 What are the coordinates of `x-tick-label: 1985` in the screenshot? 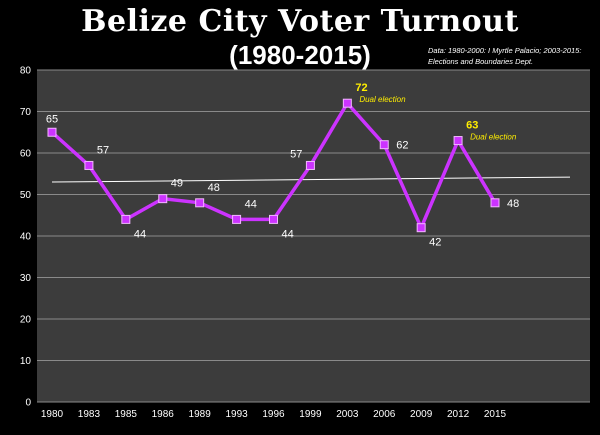 It's located at (126, 414).